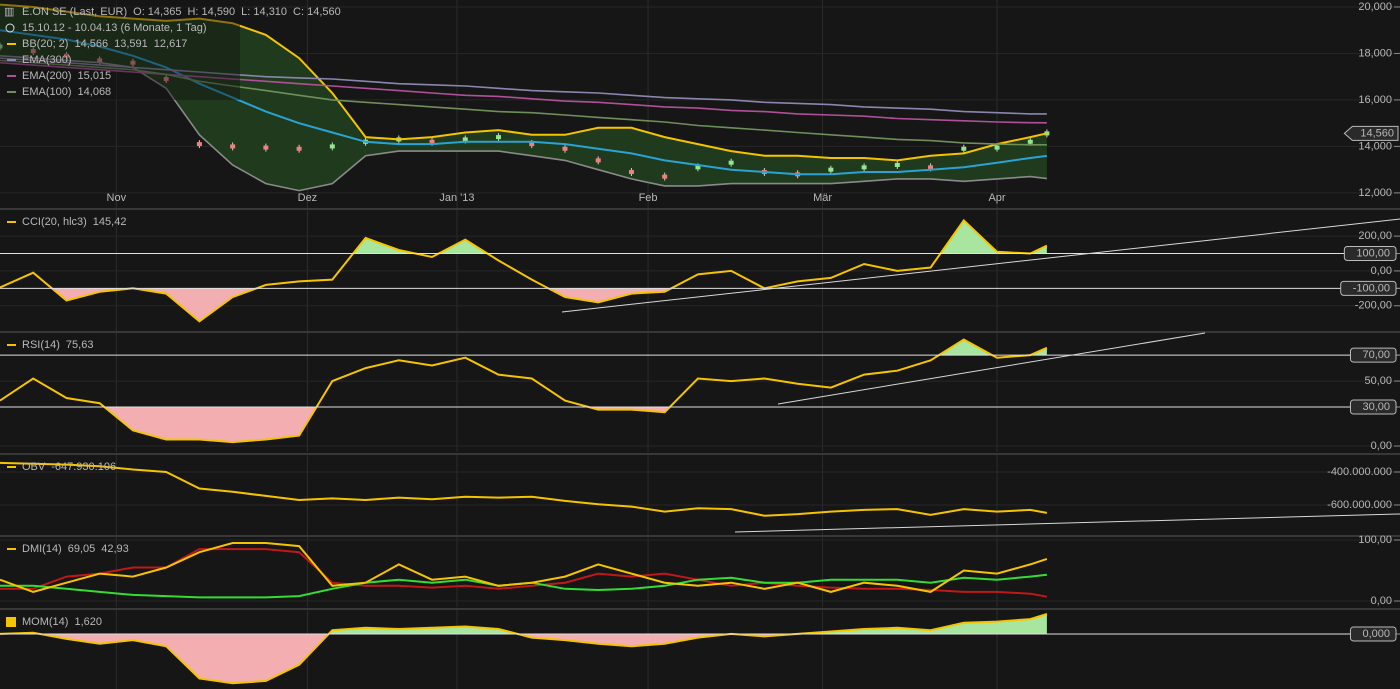 The width and height of the screenshot is (1400, 689). I want to click on legend-value: 42,93, so click(115, 549).